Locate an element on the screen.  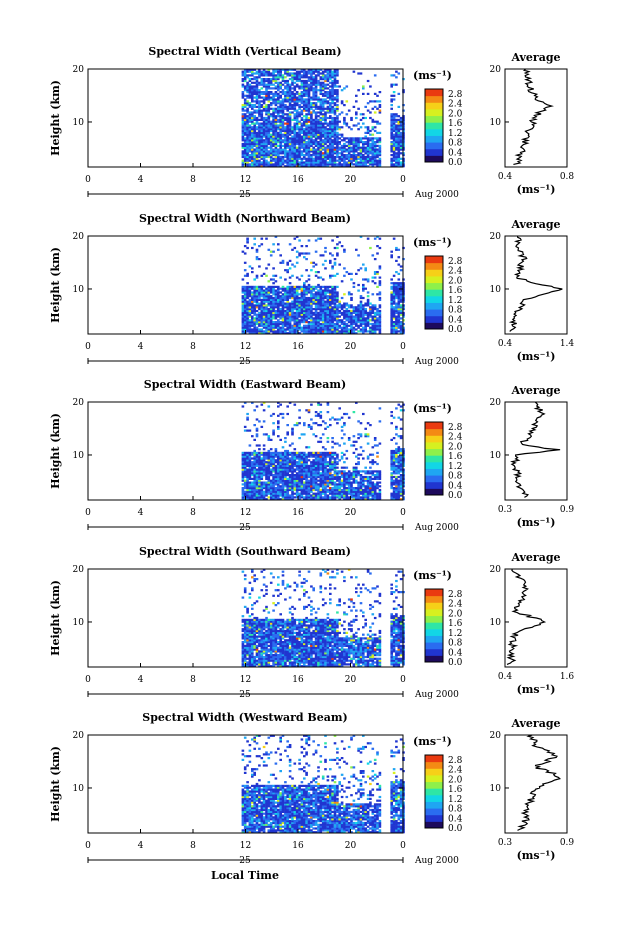
y-tick-label: 20 is located at coordinates (79, 70).